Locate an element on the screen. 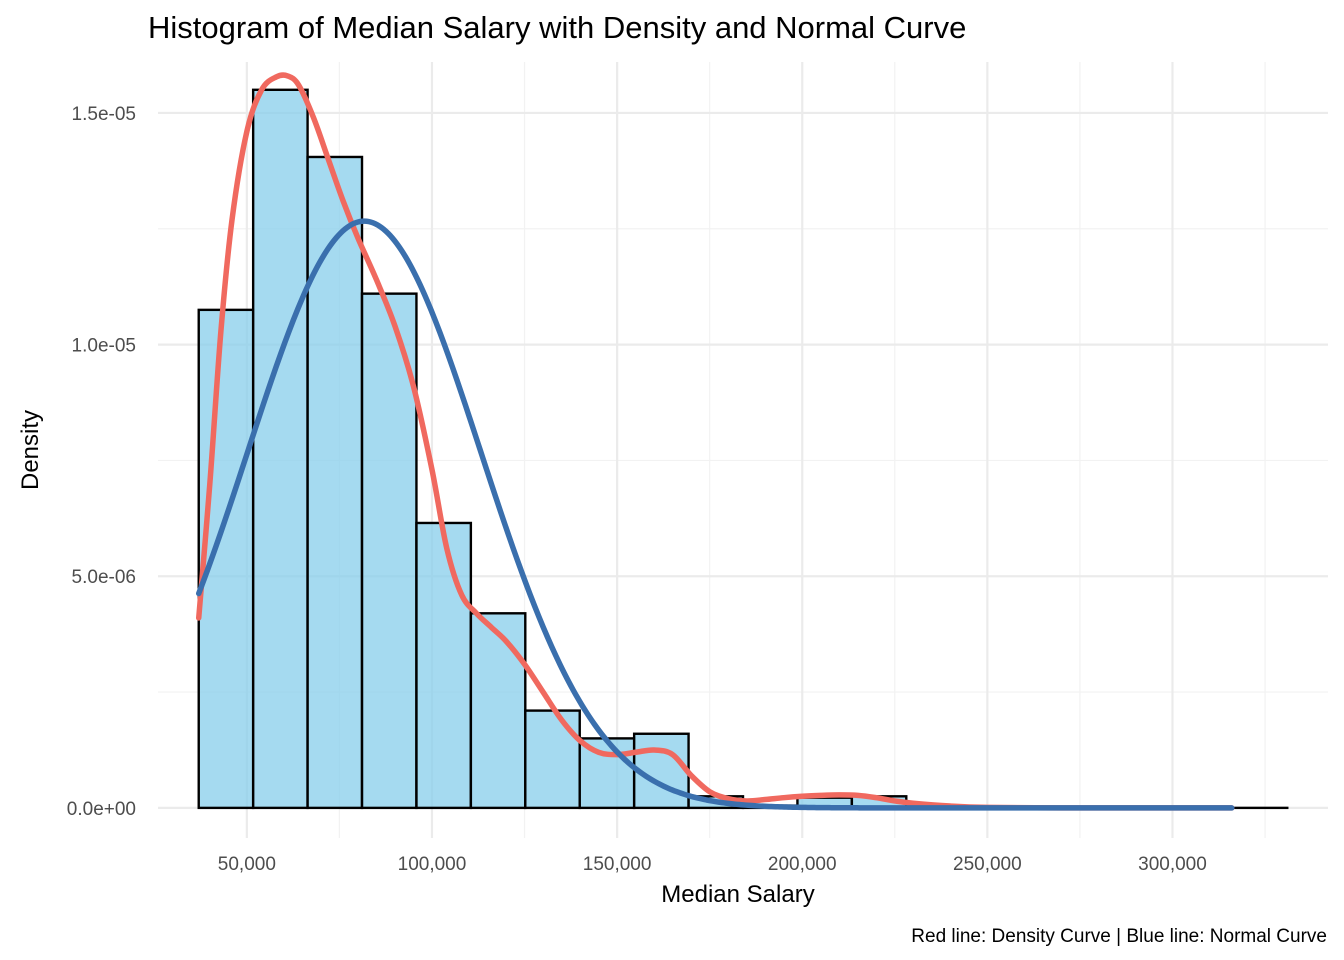 Image resolution: width=1344 pixels, height=960 pixels. x-tick-label: 300,000 is located at coordinates (1172, 864).